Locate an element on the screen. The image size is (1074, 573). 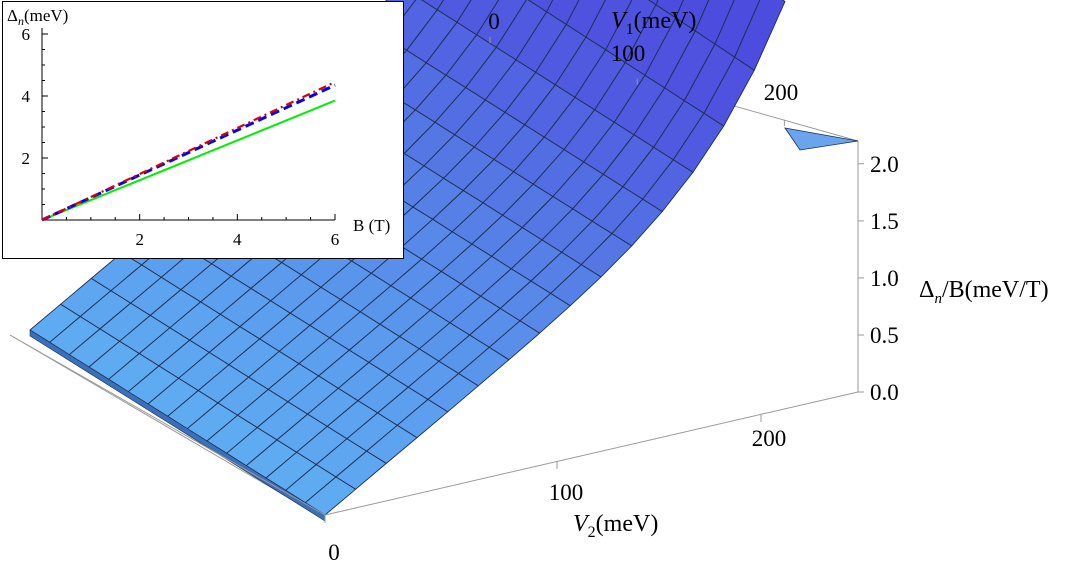
v2-tick-label: 200 is located at coordinates (769, 438).